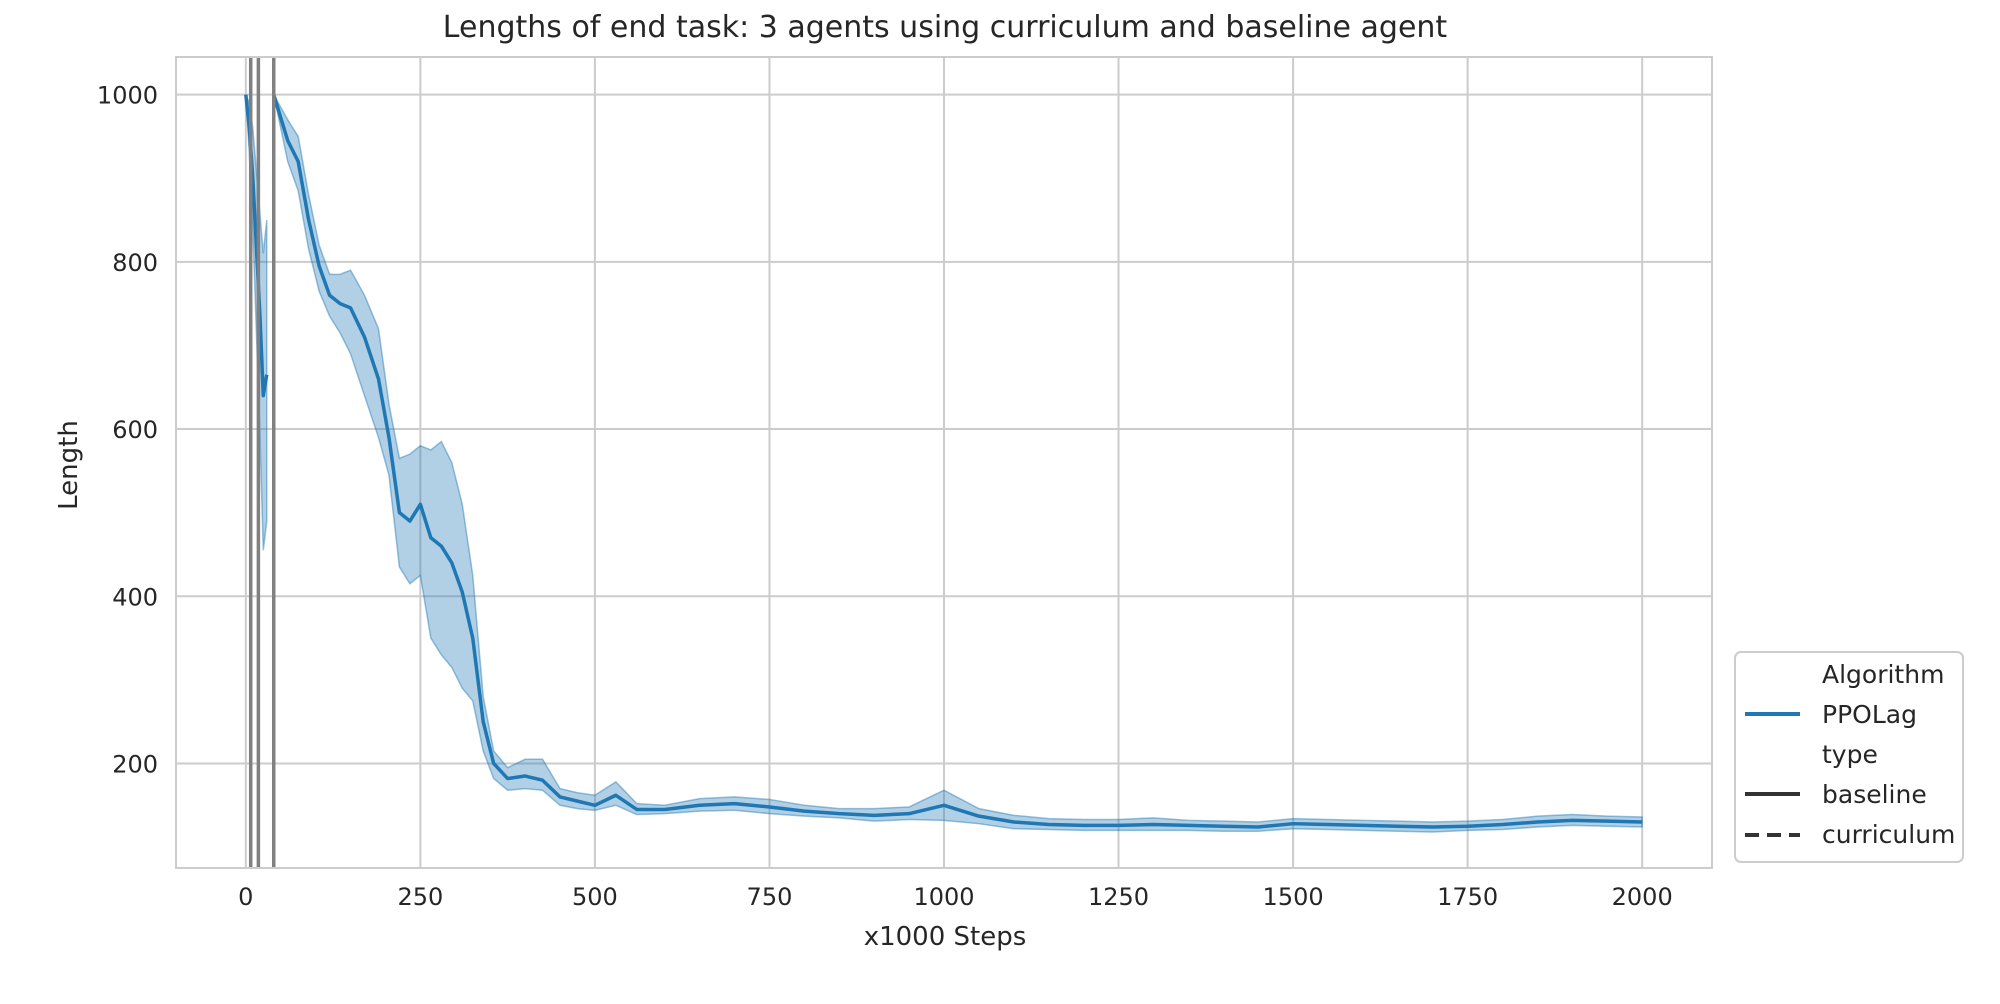 This screenshot has width=2000, height=1004. Describe the element at coordinates (245, 897) in the screenshot. I see `x-tick-label: 0` at that location.